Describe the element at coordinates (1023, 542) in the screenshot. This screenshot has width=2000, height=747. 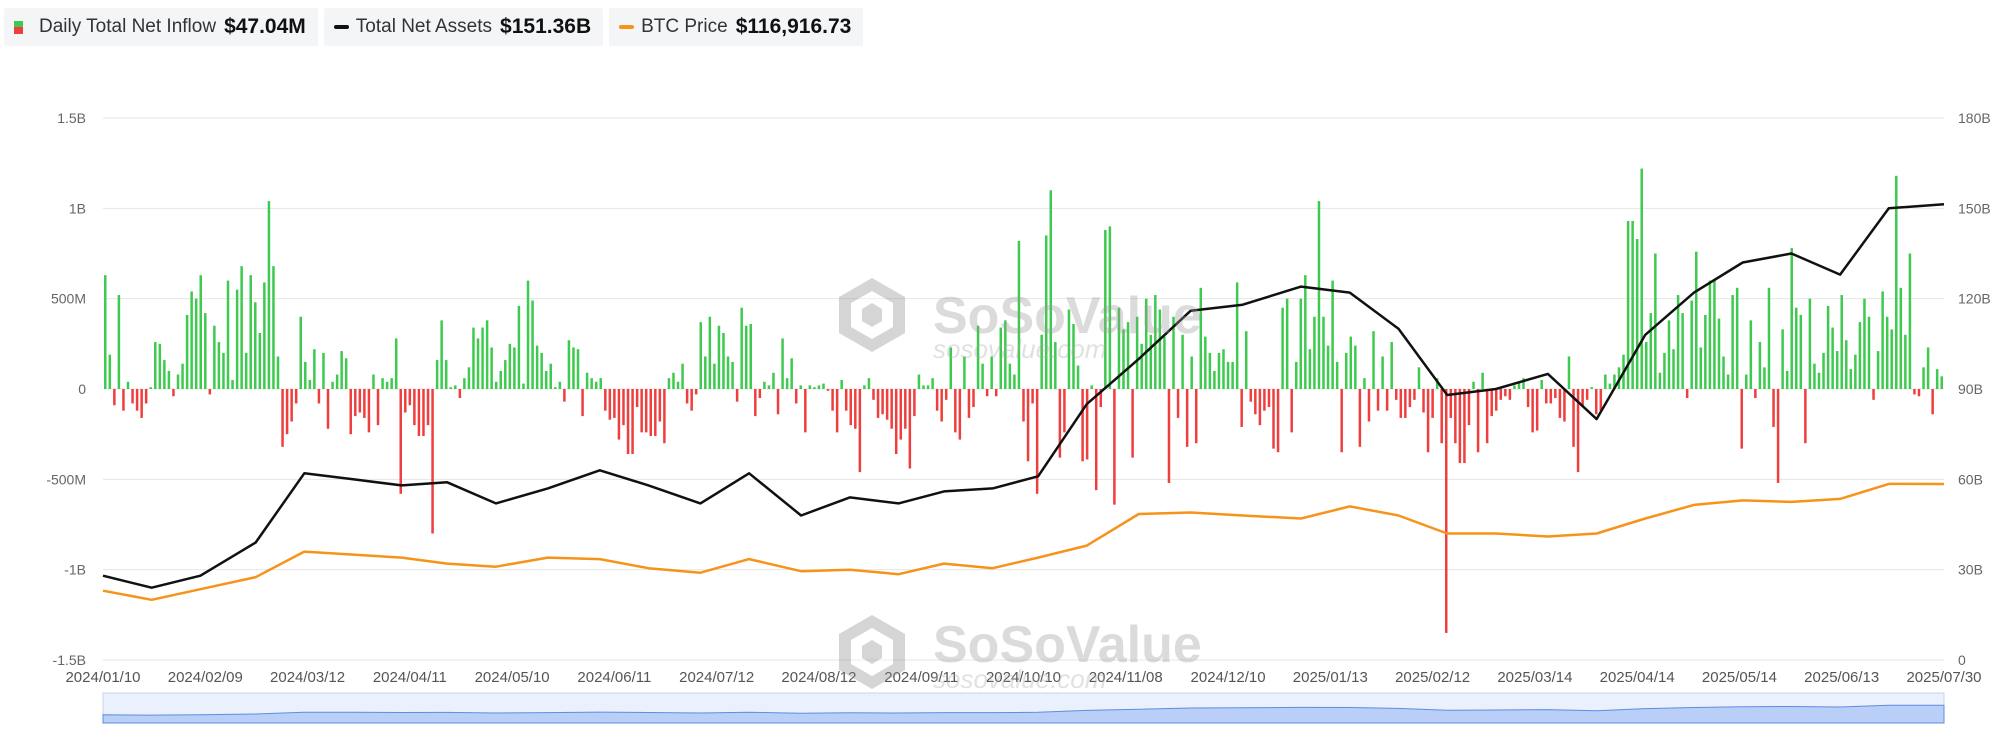
I see `btc-price-line` at that location.